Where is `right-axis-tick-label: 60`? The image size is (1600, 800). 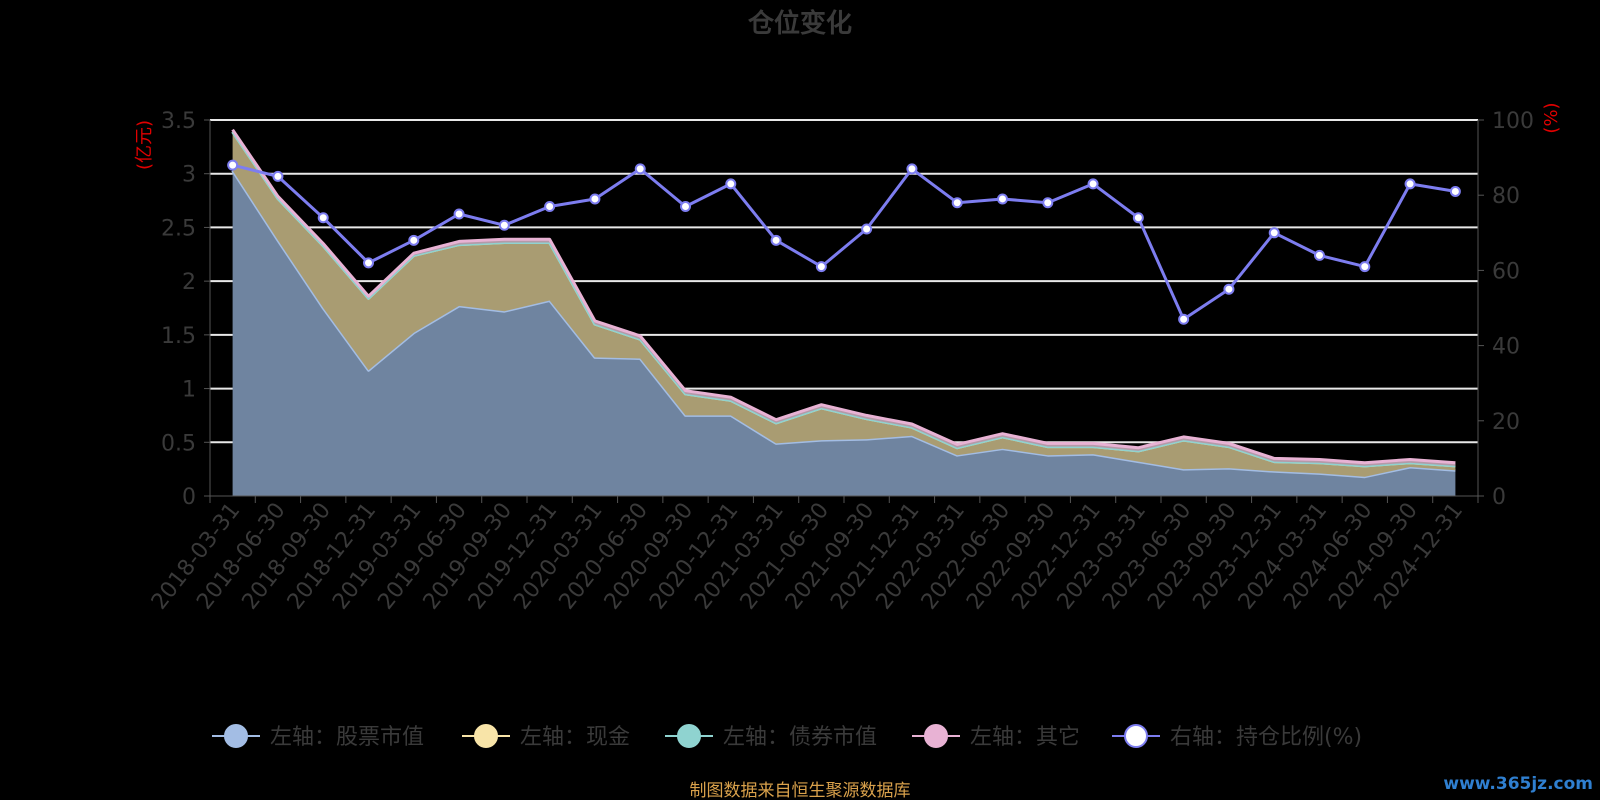
right-axis-tick-label: 60 is located at coordinates (1506, 271).